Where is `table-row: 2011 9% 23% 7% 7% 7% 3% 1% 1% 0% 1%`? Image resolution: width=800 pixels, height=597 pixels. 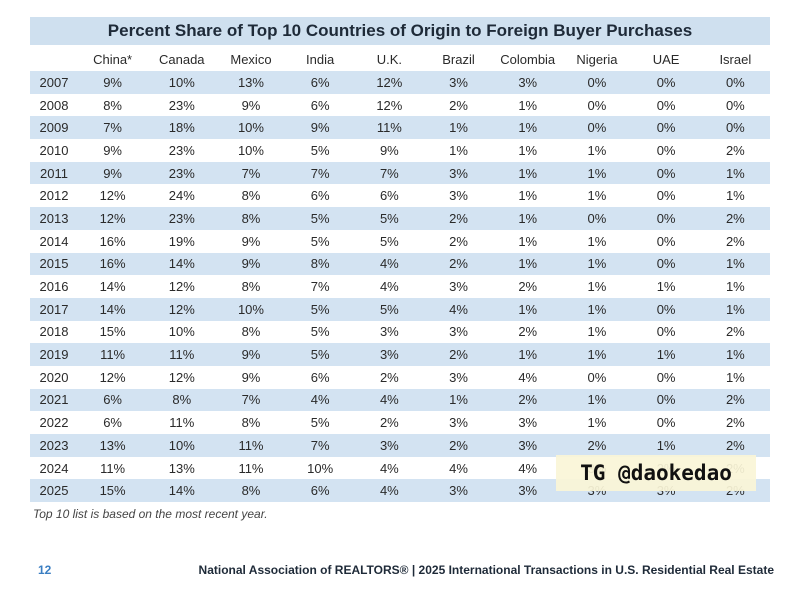 table-row: 2011 9% 23% 7% 7% 7% 3% 1% 1% 0% 1% is located at coordinates (400, 173).